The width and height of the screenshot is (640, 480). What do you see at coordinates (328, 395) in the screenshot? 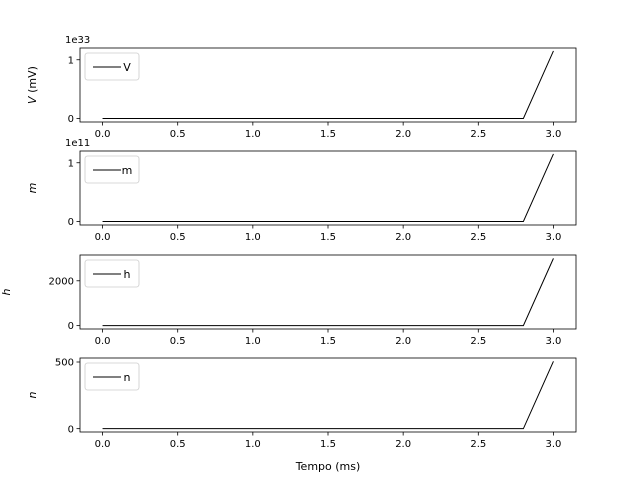
I see `series-line-n` at bounding box center [328, 395].